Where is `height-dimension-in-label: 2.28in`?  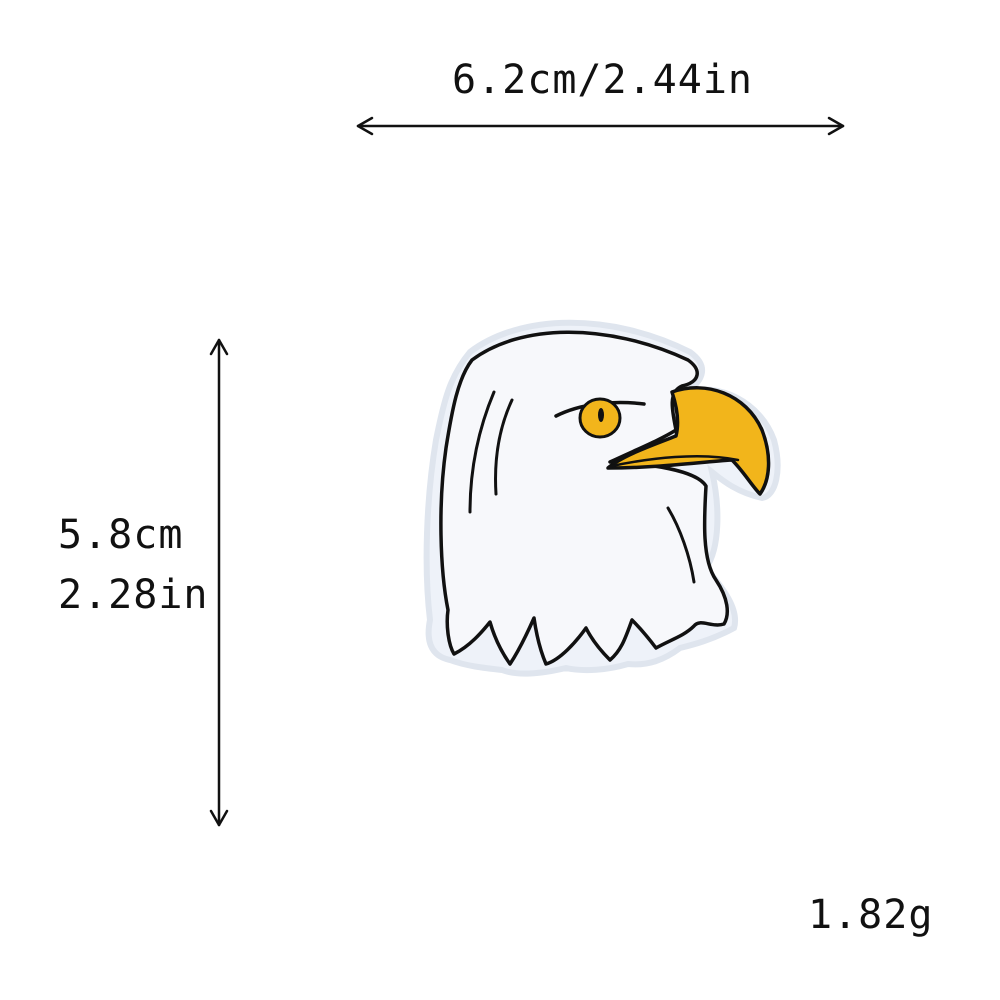
height-dimension-in-label: 2.28in is located at coordinates (133, 595).